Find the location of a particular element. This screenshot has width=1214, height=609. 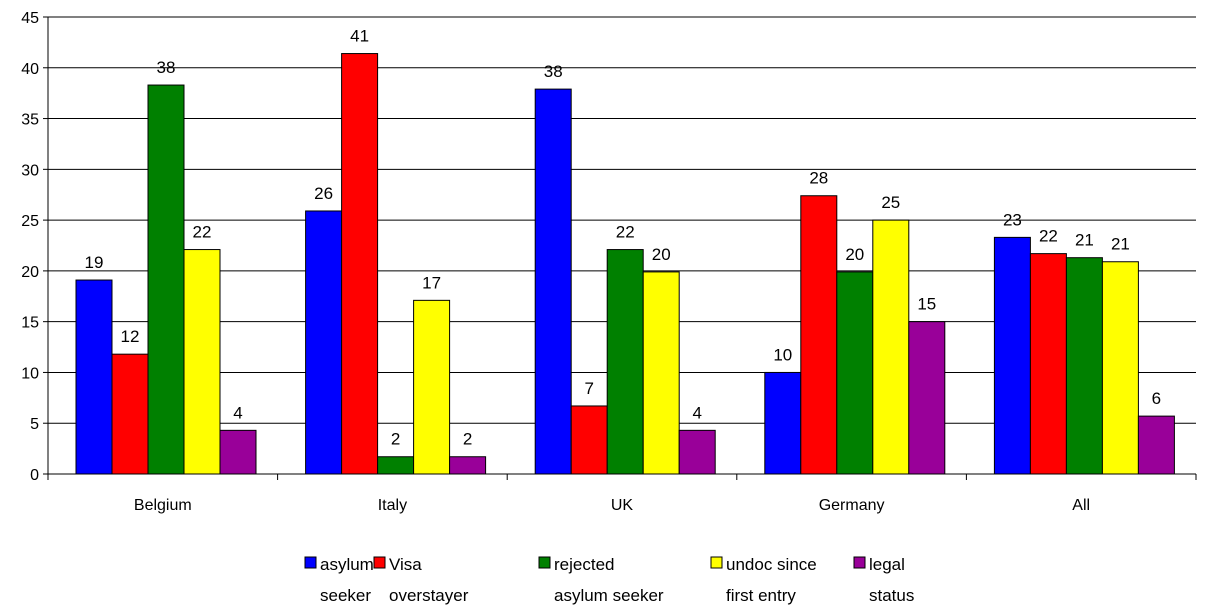

x-tick-label: Italy is located at coordinates (392, 505).